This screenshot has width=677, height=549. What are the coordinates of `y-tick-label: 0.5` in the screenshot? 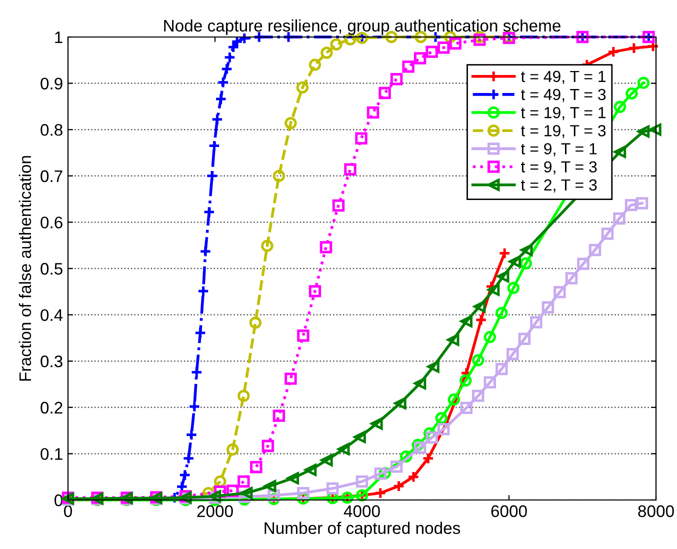 It's located at (51, 268).